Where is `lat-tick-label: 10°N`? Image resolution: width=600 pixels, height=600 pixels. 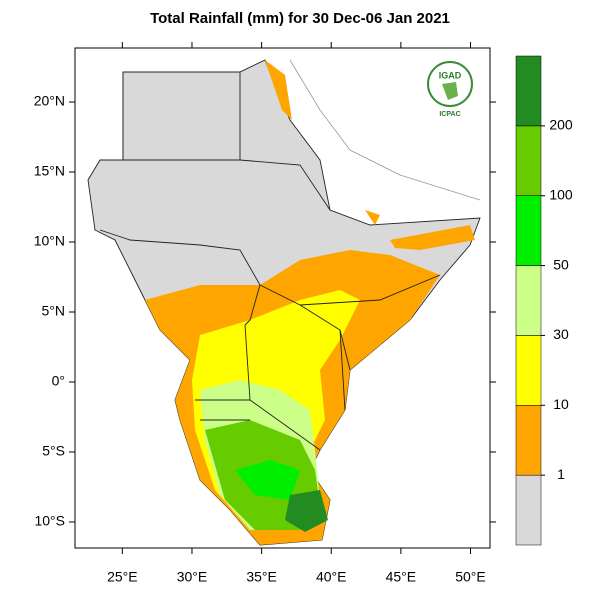
lat-tick-label: 10°N is located at coordinates (49, 241).